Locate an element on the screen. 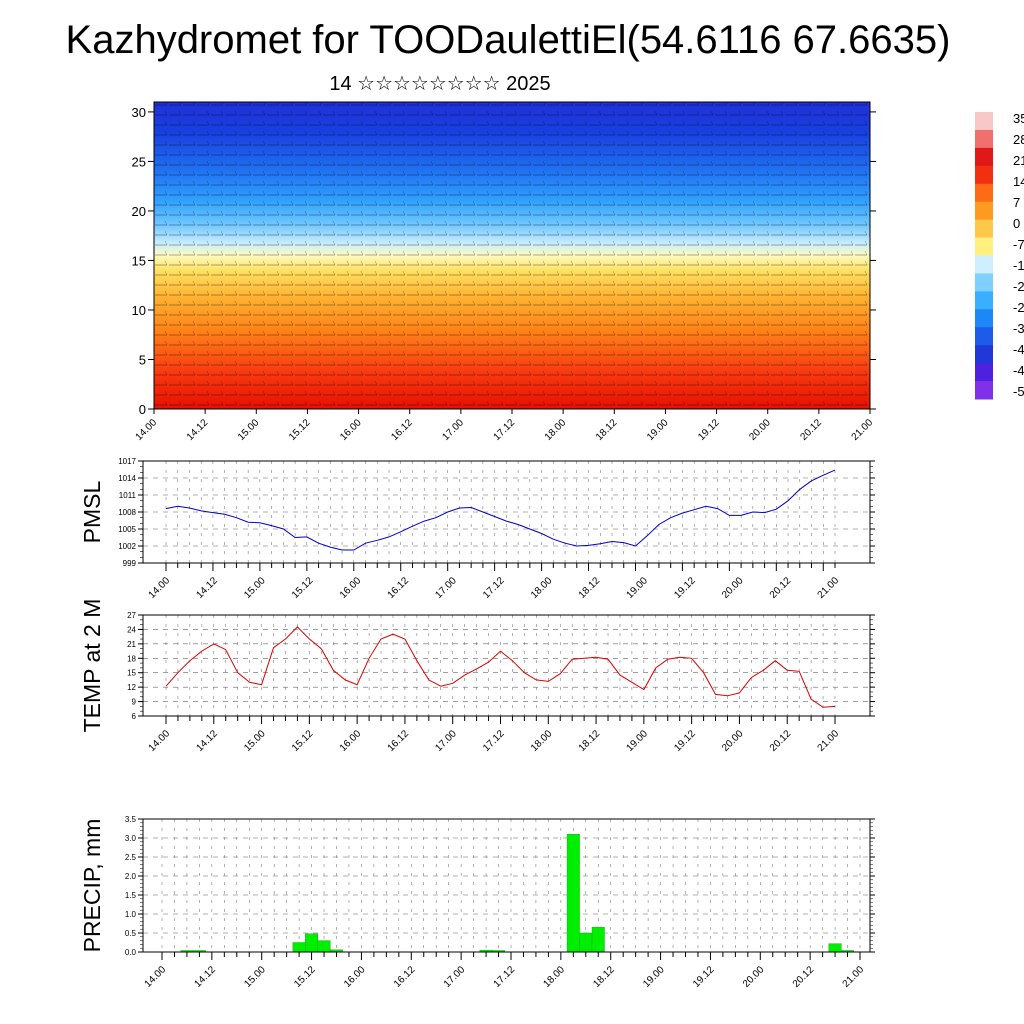  y-tick-label: 999 is located at coordinates (130, 563).